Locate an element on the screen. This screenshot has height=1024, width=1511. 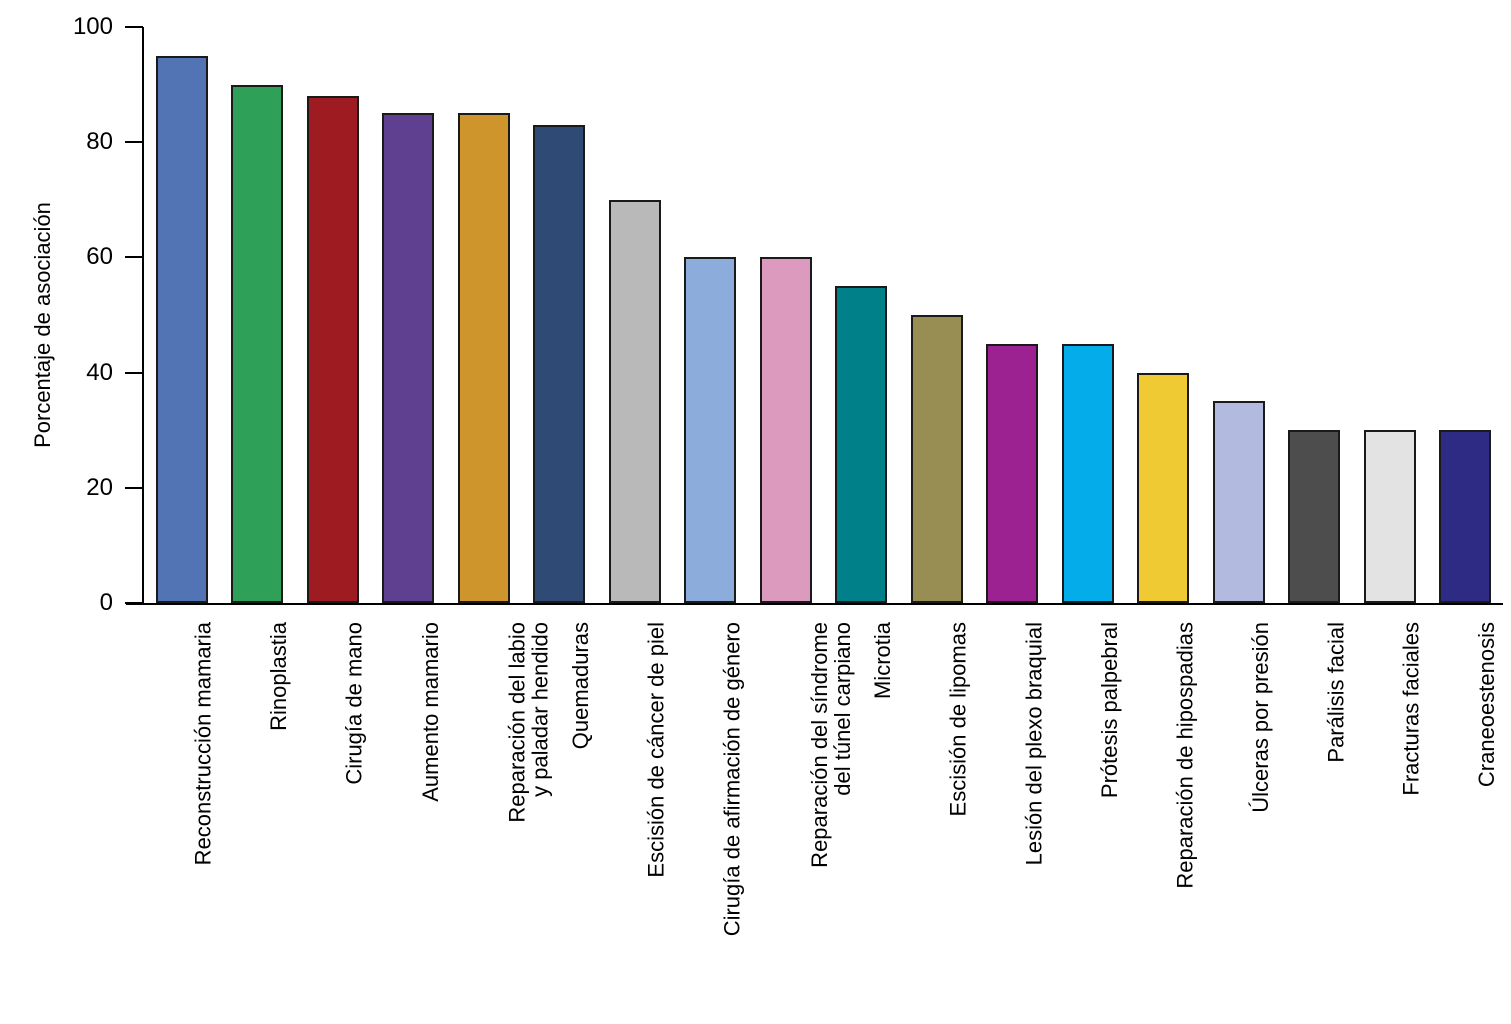
x-tick-label: Craneoestenosis is located at coordinates (1466, 822).